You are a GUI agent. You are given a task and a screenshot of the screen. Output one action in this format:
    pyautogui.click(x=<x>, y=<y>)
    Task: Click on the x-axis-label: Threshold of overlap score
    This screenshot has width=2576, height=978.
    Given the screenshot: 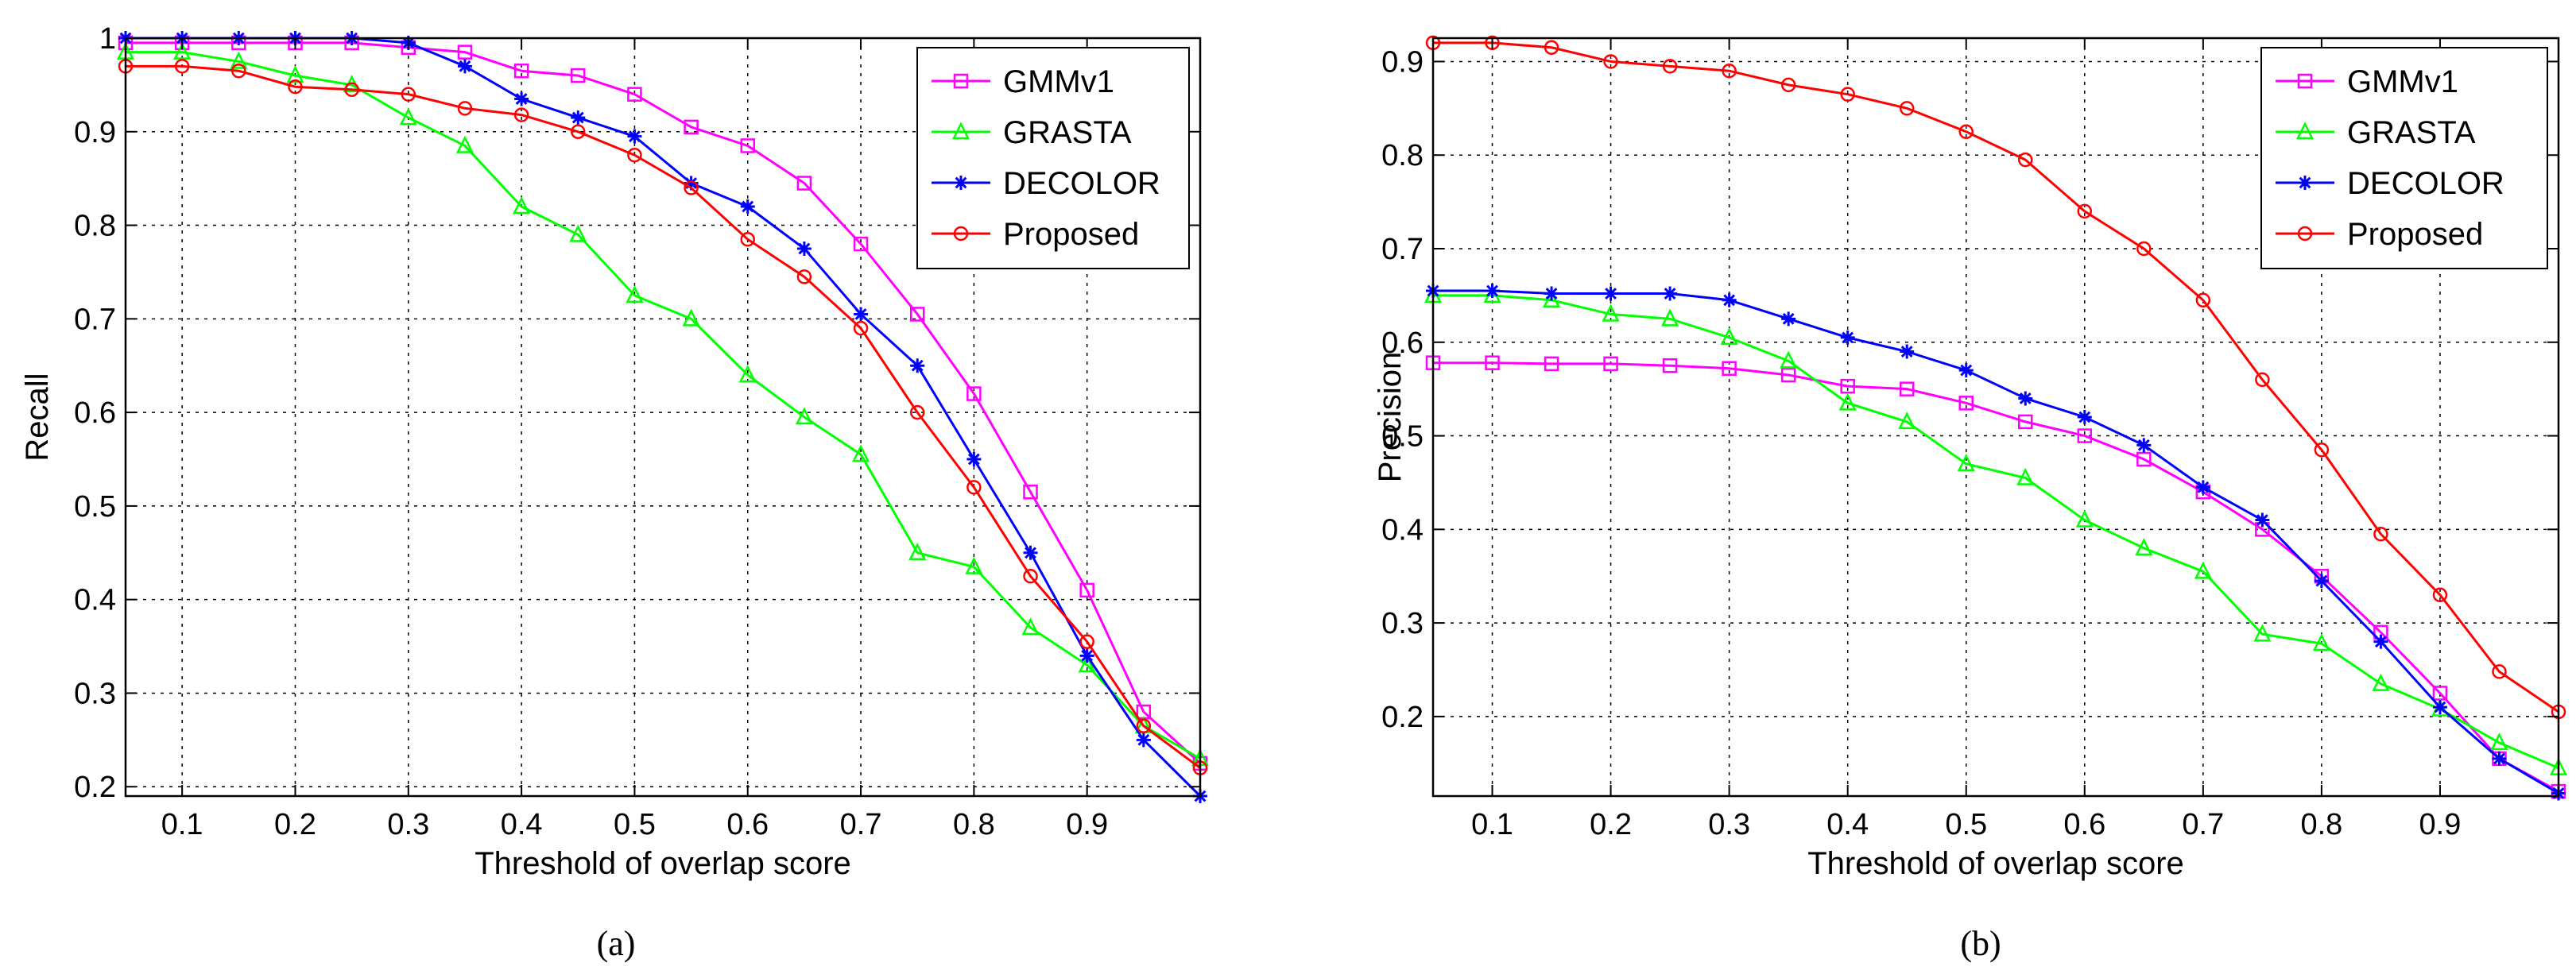 What is the action you would take?
    pyautogui.click(x=663, y=863)
    